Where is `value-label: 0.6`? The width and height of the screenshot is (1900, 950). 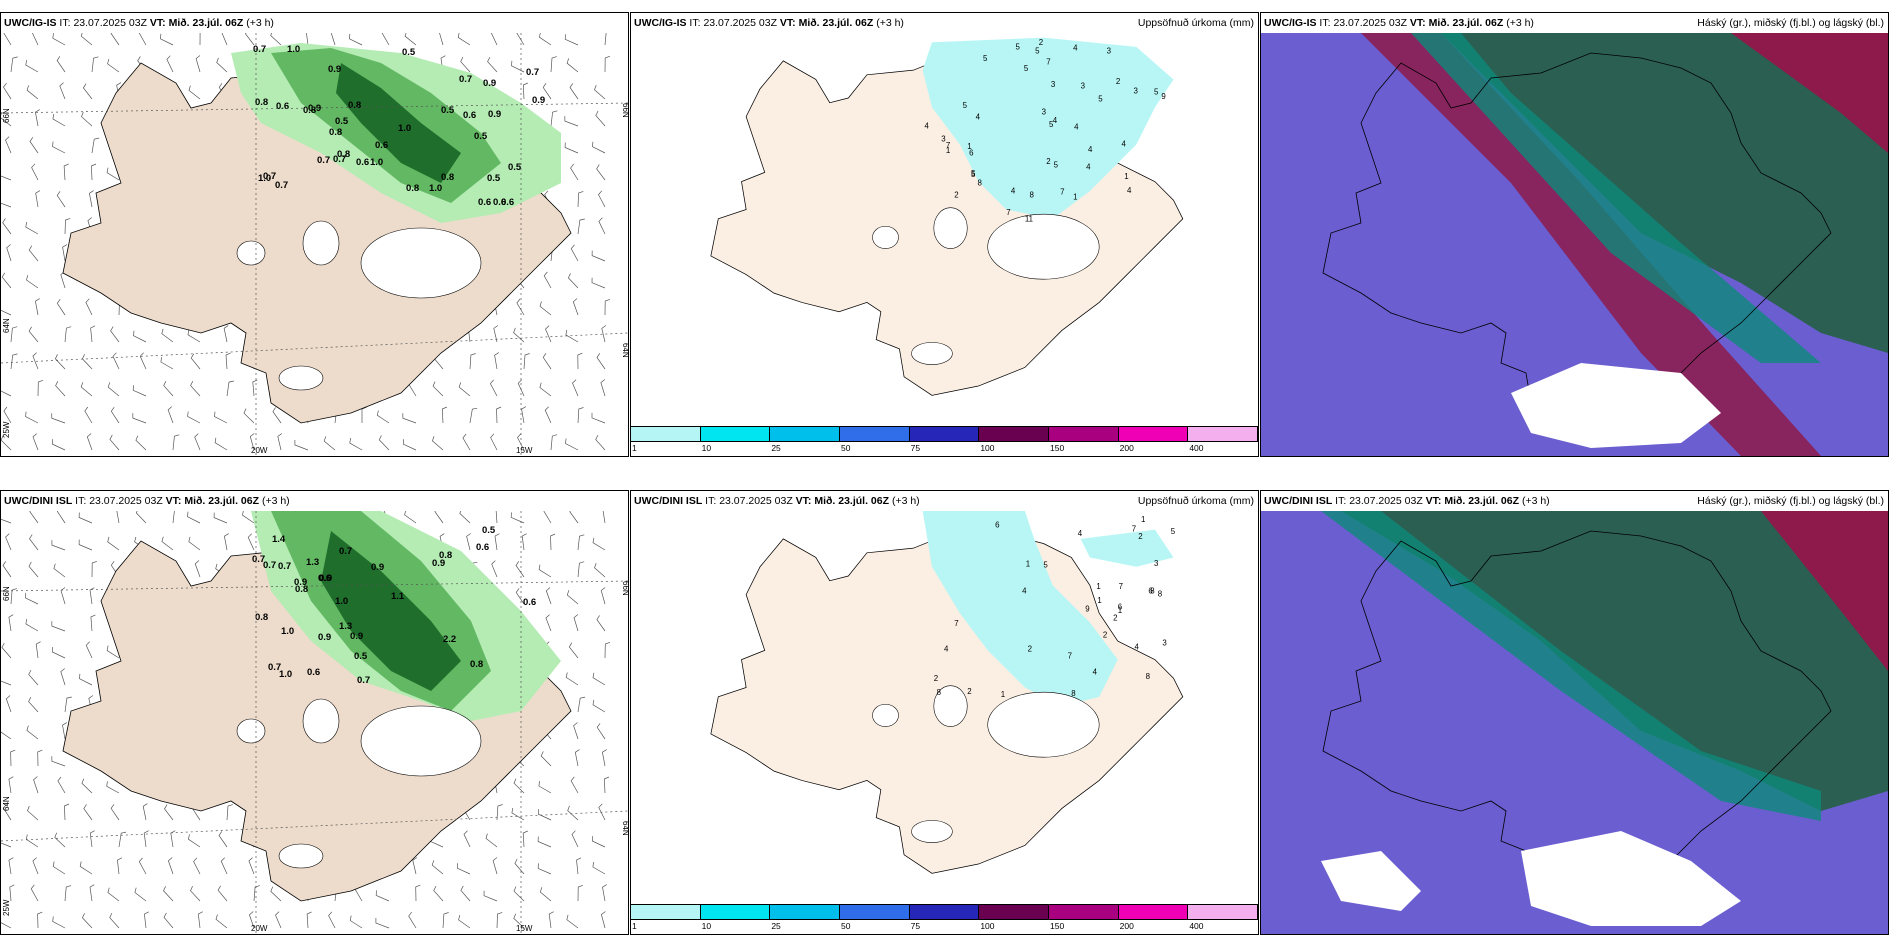
value-label: 0.6 is located at coordinates (507, 202).